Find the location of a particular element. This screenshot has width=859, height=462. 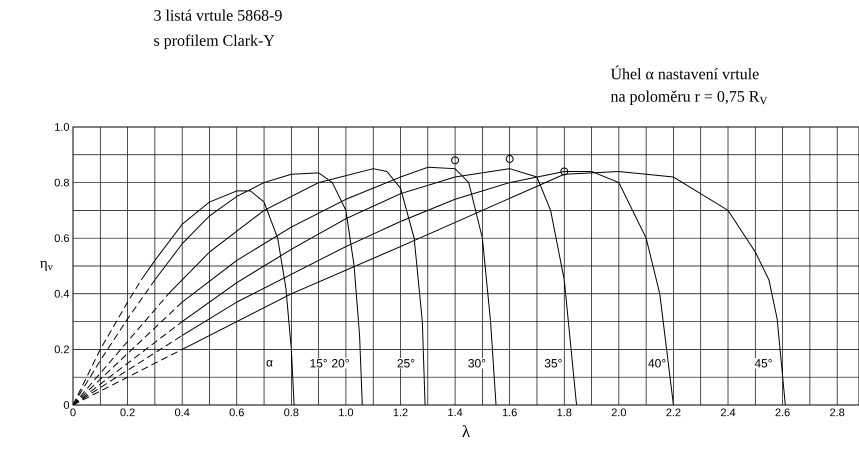

annotation: 30° is located at coordinates (477, 363).